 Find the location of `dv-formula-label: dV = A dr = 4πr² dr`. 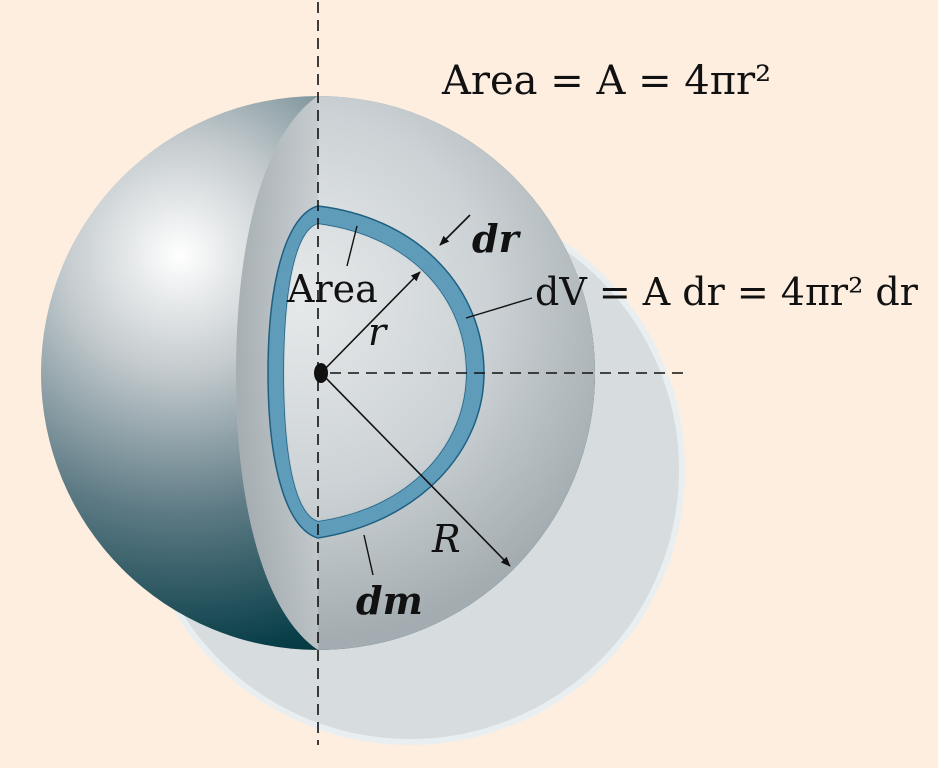

dv-formula-label: dV = A dr = 4πr² dr is located at coordinates (727, 292).